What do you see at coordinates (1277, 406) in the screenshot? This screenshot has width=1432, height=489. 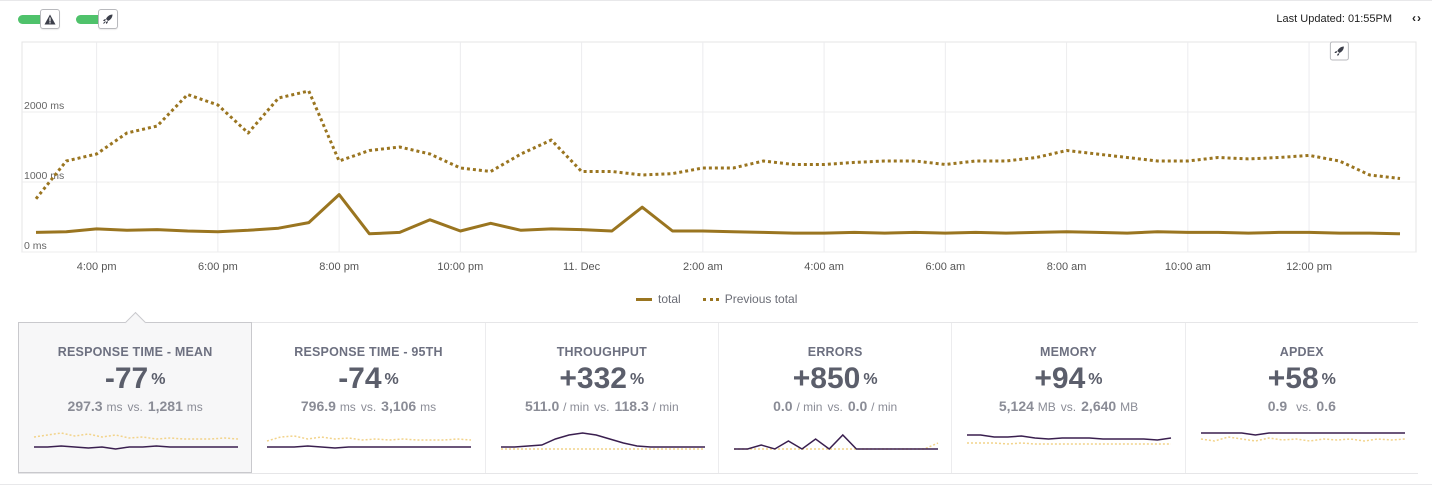 I see `card-current: 0.9` at bounding box center [1277, 406].